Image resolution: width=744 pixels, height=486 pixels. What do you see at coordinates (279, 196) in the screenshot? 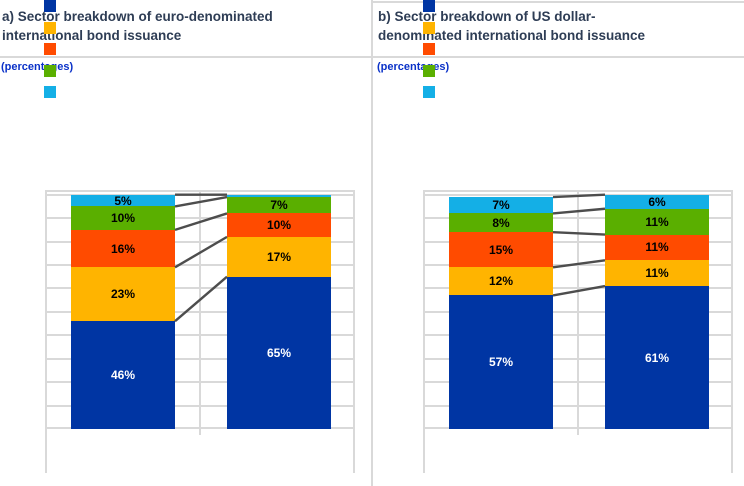
I see `segment-light-blue-bar2` at bounding box center [279, 196].